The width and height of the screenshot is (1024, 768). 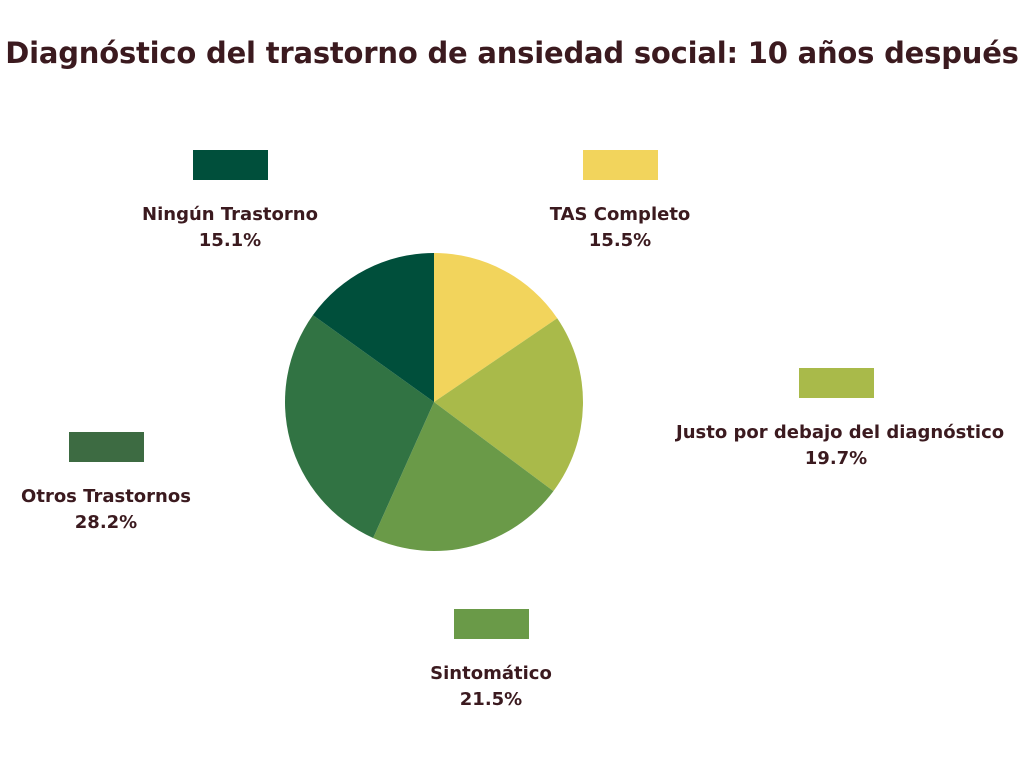 I want to click on legend-value: 21.5%, so click(x=491, y=699).